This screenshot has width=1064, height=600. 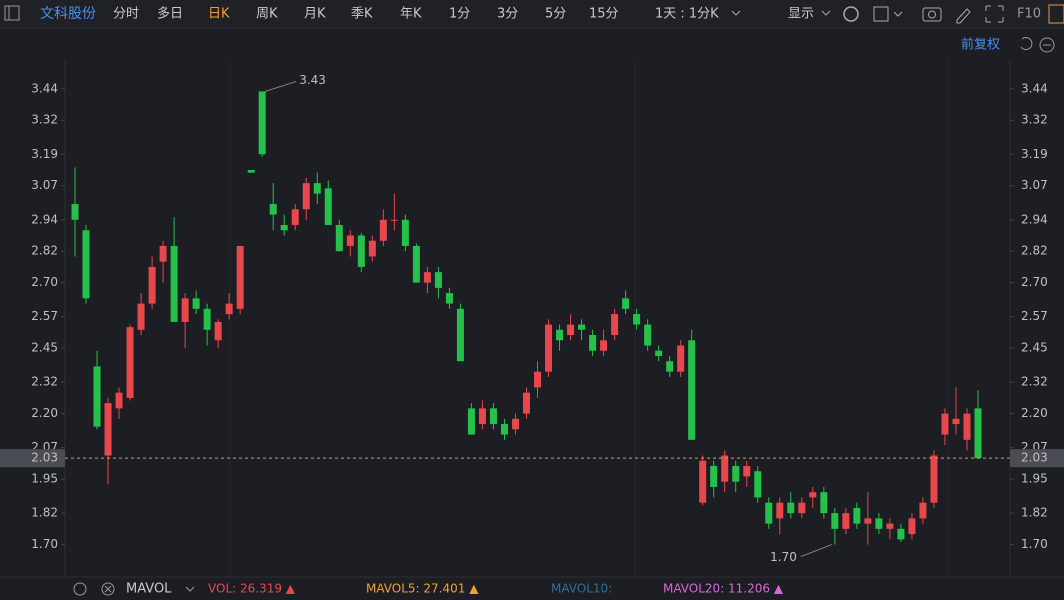 I want to click on y-tick-label: 2.82, so click(x=44, y=251).